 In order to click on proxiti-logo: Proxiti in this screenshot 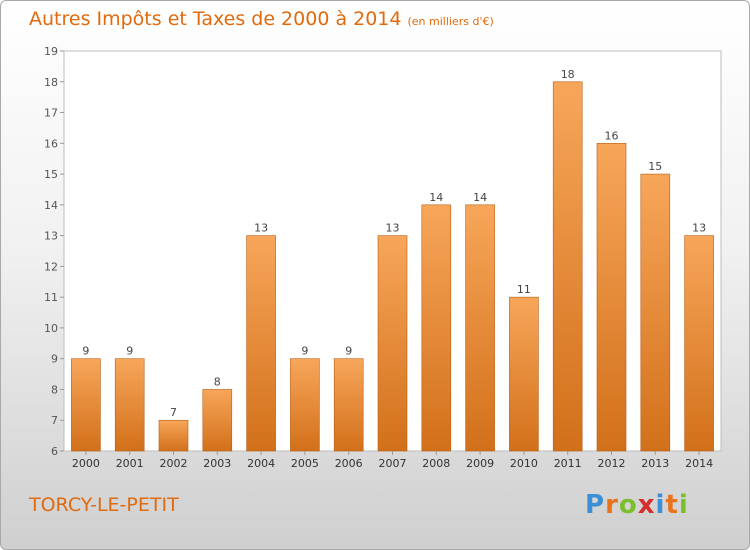, I will do `click(637, 505)`.